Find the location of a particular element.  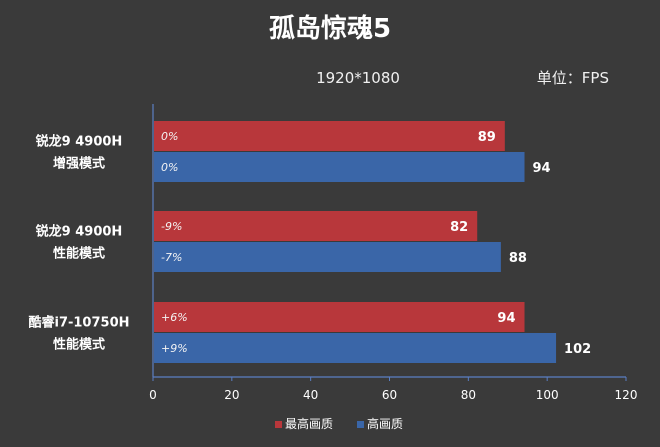

x-tick-label: 80 is located at coordinates (468, 395).